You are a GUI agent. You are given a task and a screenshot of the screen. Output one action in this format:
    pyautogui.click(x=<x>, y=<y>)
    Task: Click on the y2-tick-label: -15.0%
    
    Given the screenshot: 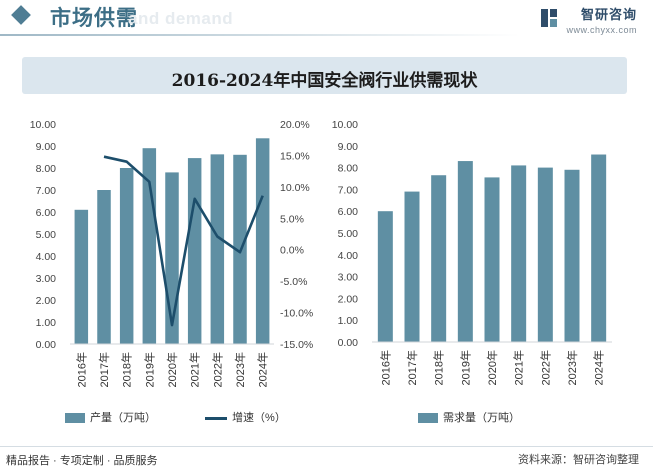 What is the action you would take?
    pyautogui.click(x=296, y=345)
    